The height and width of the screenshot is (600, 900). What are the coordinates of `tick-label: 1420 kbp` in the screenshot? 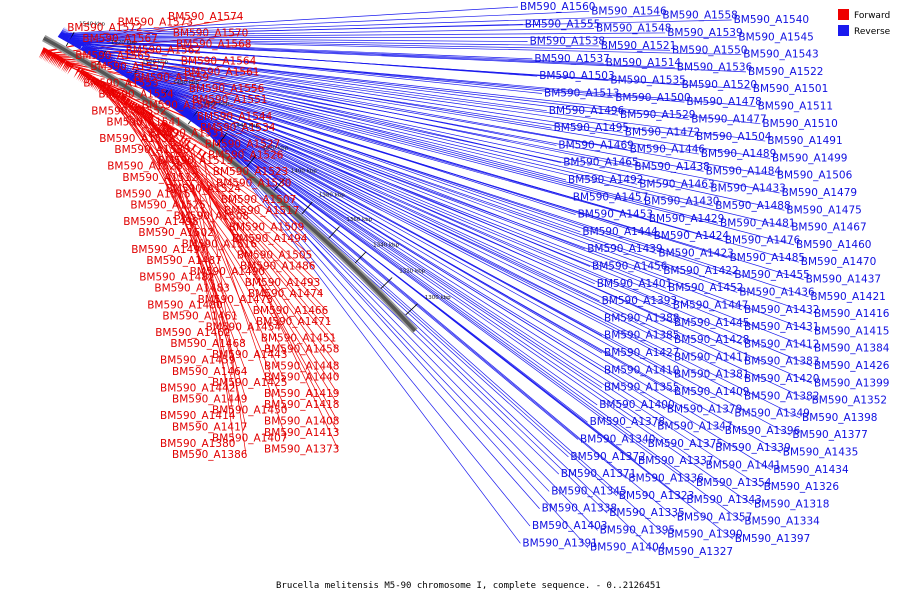 It's located at (275, 148).